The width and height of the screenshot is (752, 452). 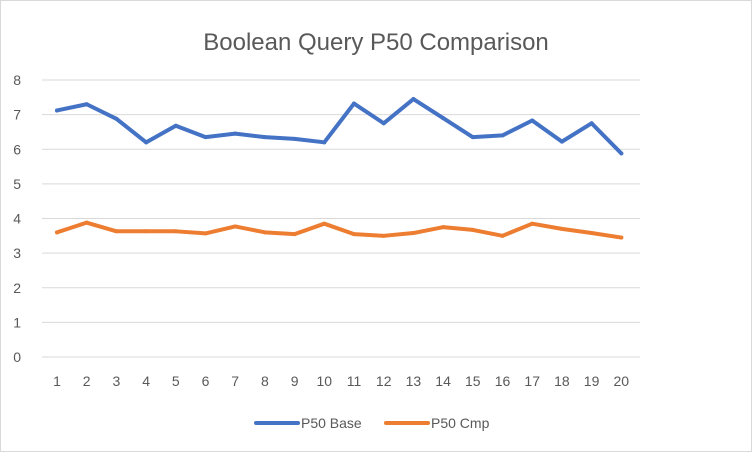 What do you see at coordinates (331, 423) in the screenshot?
I see `legend-label: P50 Base` at bounding box center [331, 423].